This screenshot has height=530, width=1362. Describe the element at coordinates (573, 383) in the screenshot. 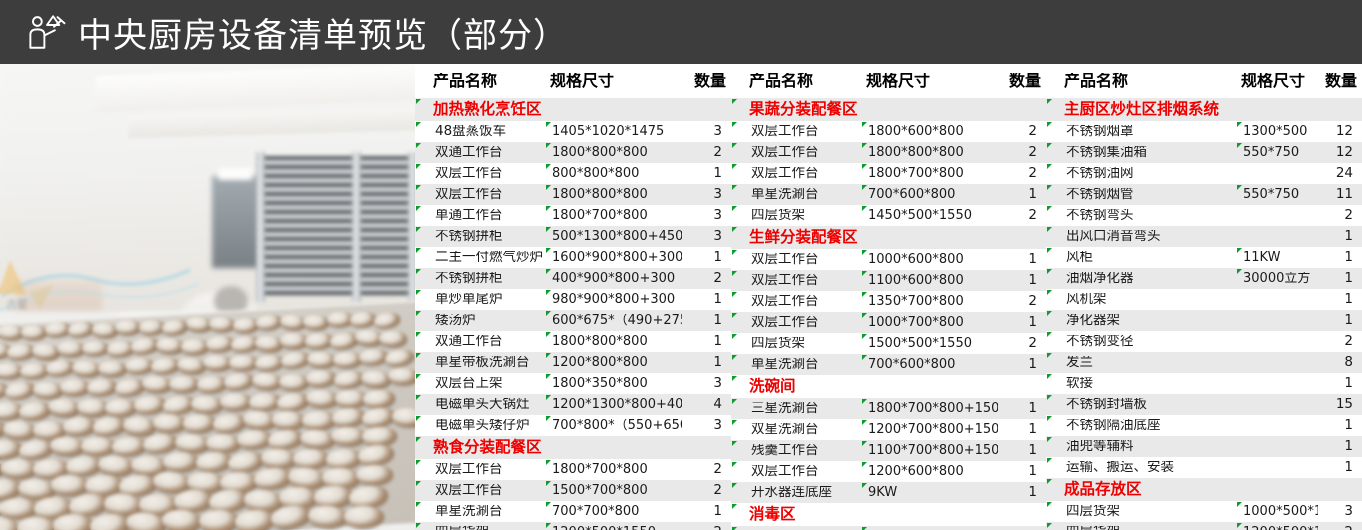

I see `table-row: 双层台上架 1800*350*800 3` at that location.